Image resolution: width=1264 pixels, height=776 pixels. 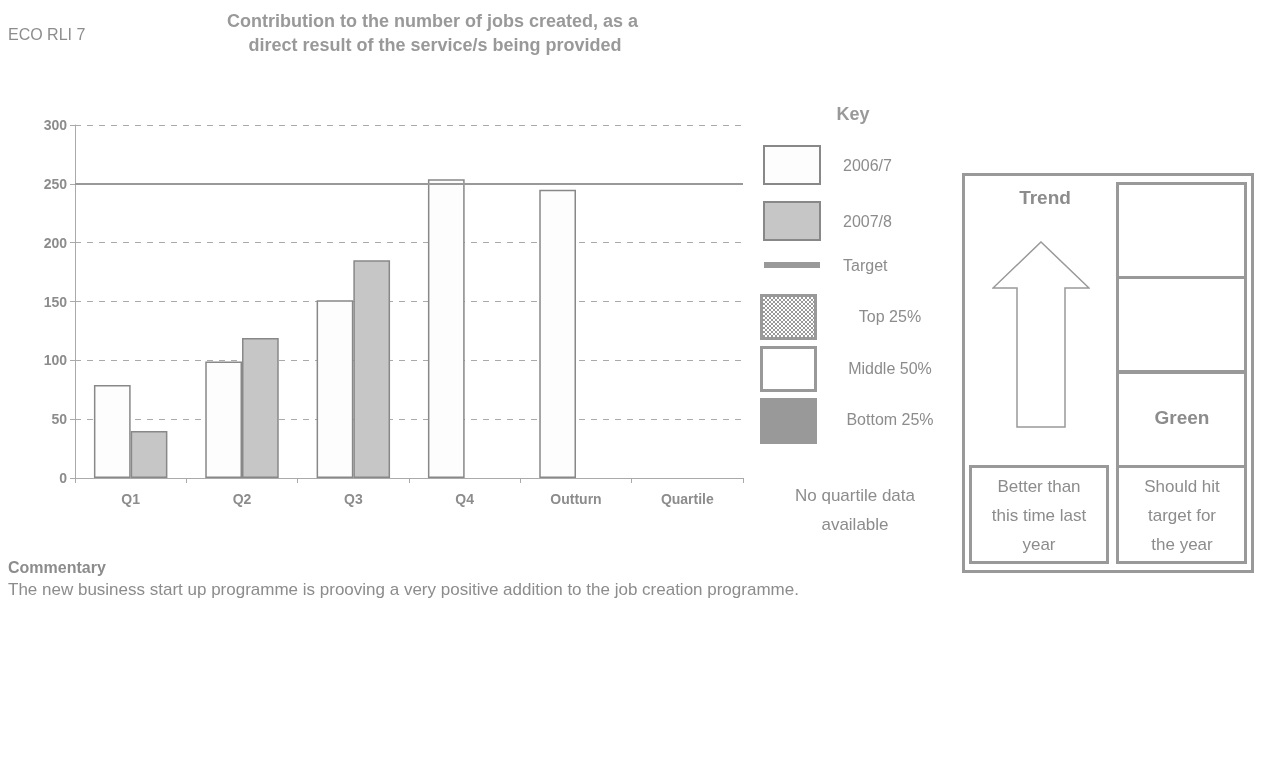 I want to click on text: ECO RLI 7, so click(x=47, y=35).